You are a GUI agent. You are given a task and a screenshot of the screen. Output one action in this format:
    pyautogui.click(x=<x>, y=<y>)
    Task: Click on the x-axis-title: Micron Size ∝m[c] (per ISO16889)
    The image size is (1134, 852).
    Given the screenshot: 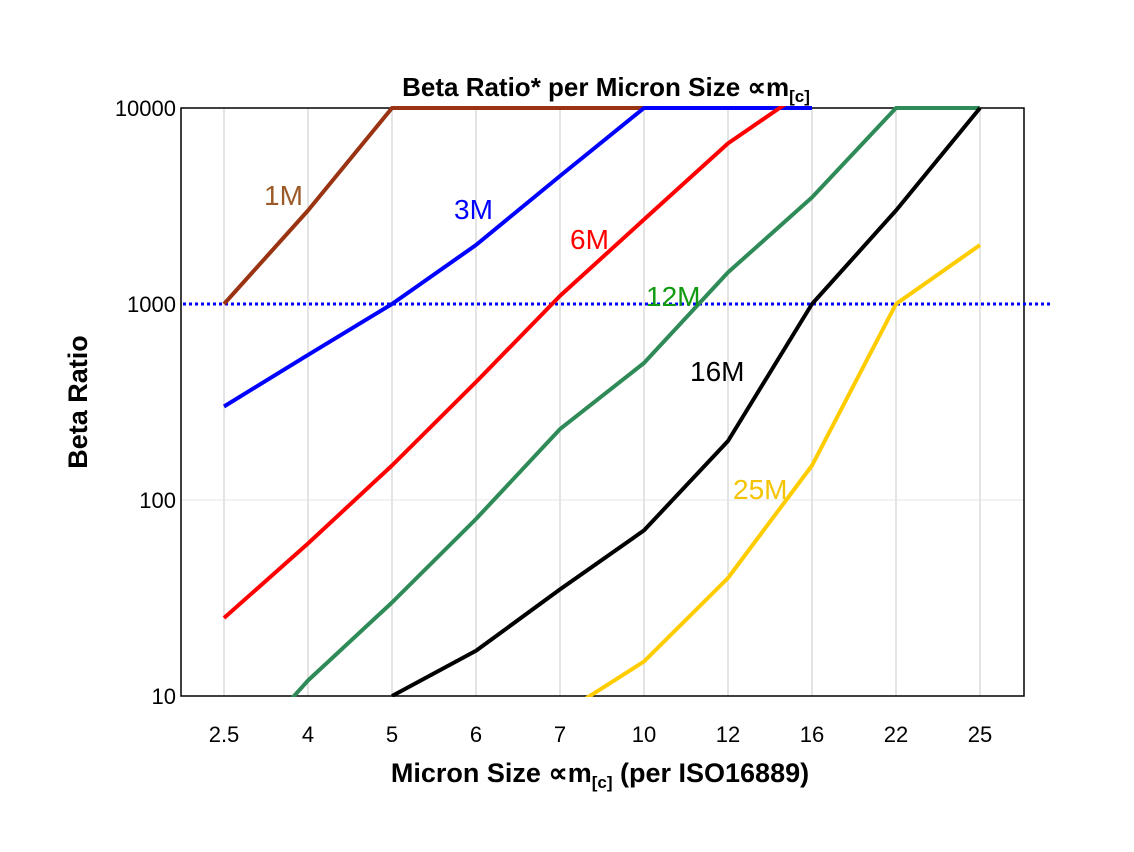 What is the action you would take?
    pyautogui.click(x=600, y=775)
    